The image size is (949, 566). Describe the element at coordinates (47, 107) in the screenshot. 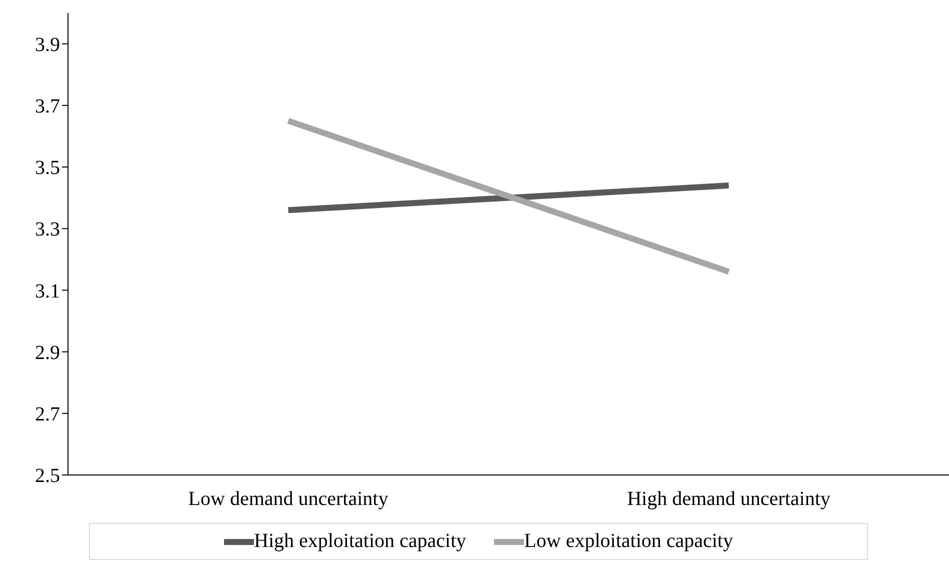

I see `y-tick-label: 3.7` at that location.